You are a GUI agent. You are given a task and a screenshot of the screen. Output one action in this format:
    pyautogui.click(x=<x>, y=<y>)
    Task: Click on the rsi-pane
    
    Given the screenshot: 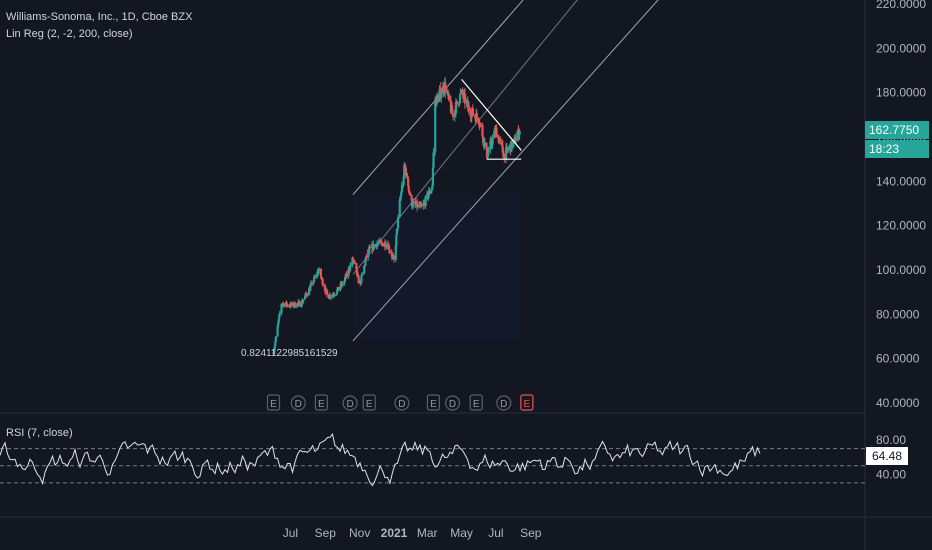 What is the action you would take?
    pyautogui.click(x=432, y=459)
    